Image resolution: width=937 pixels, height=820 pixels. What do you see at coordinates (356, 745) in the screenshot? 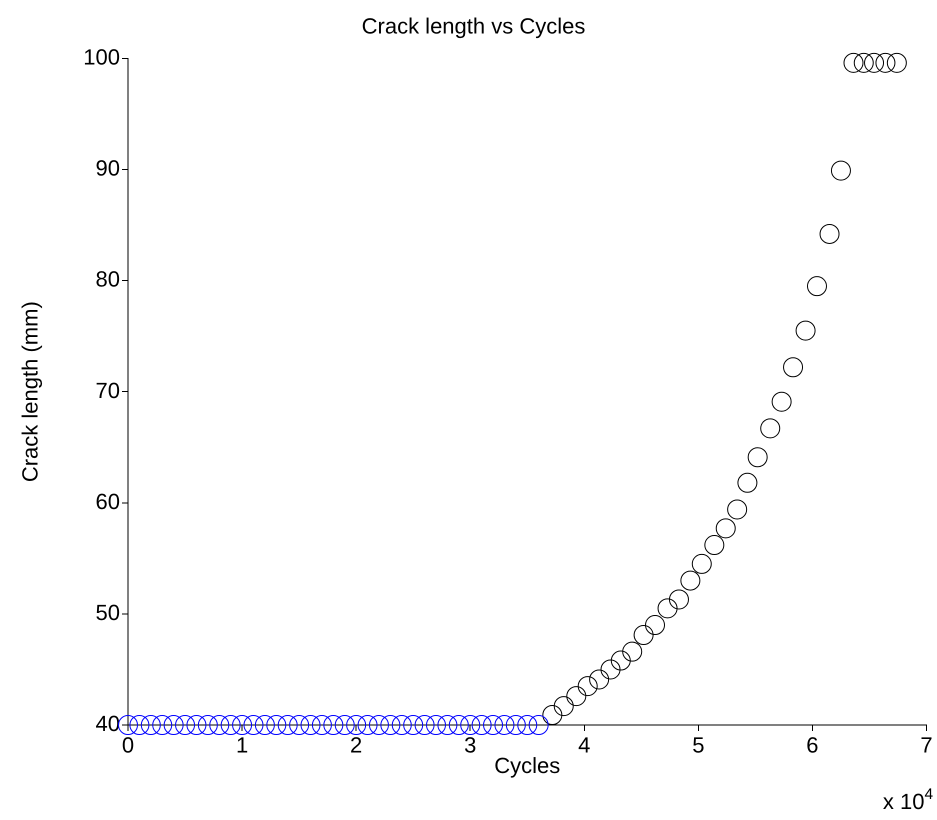
I see `x-tick-label: 2` at bounding box center [356, 745].